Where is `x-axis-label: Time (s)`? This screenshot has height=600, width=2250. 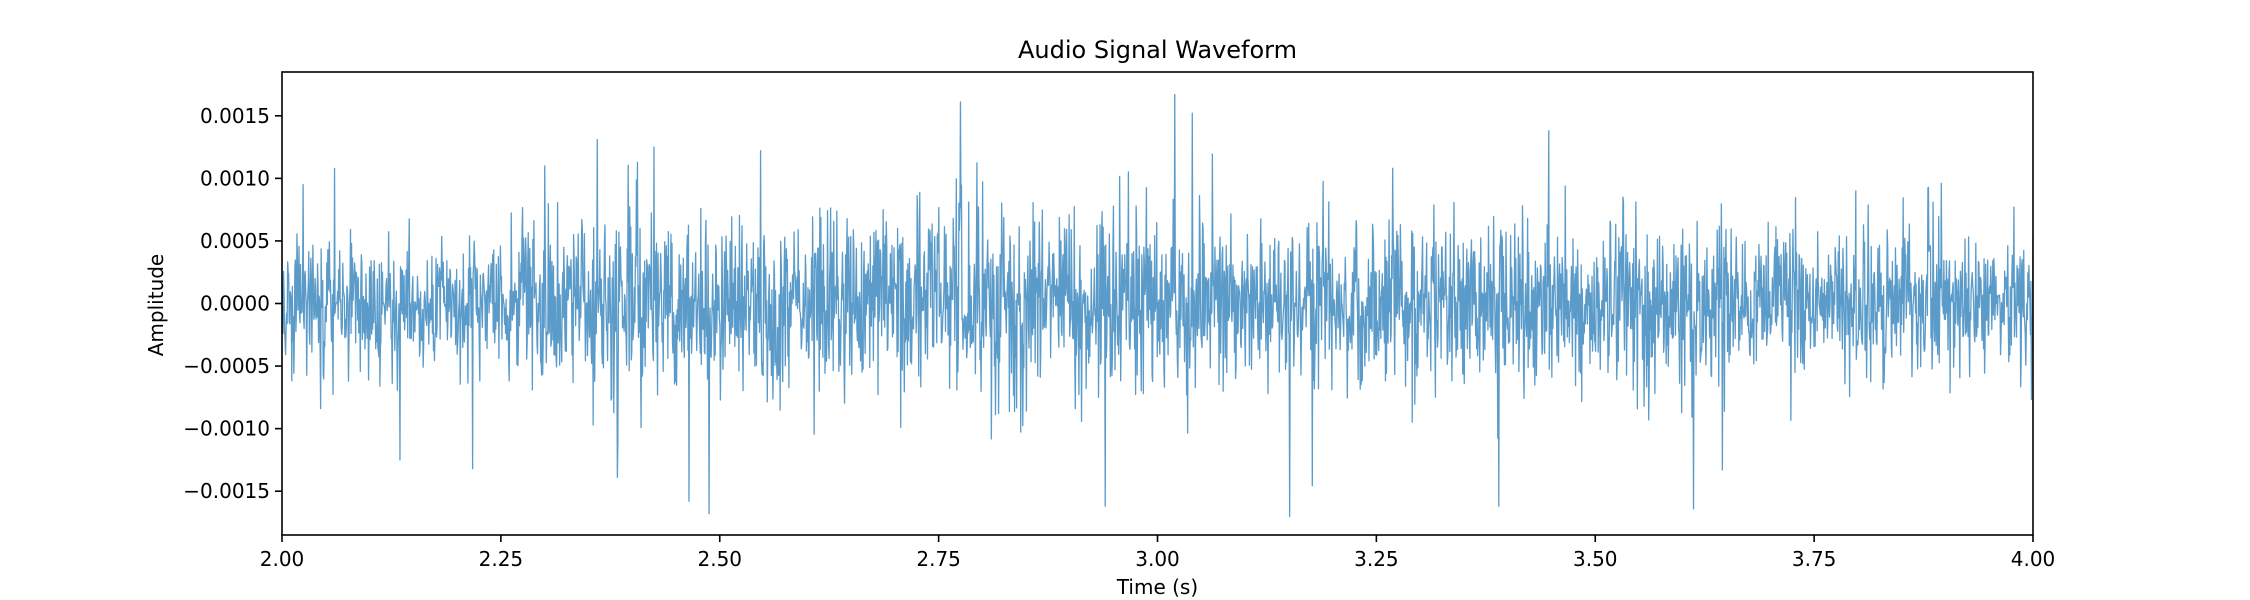 x-axis-label: Time (s) is located at coordinates (1157, 587).